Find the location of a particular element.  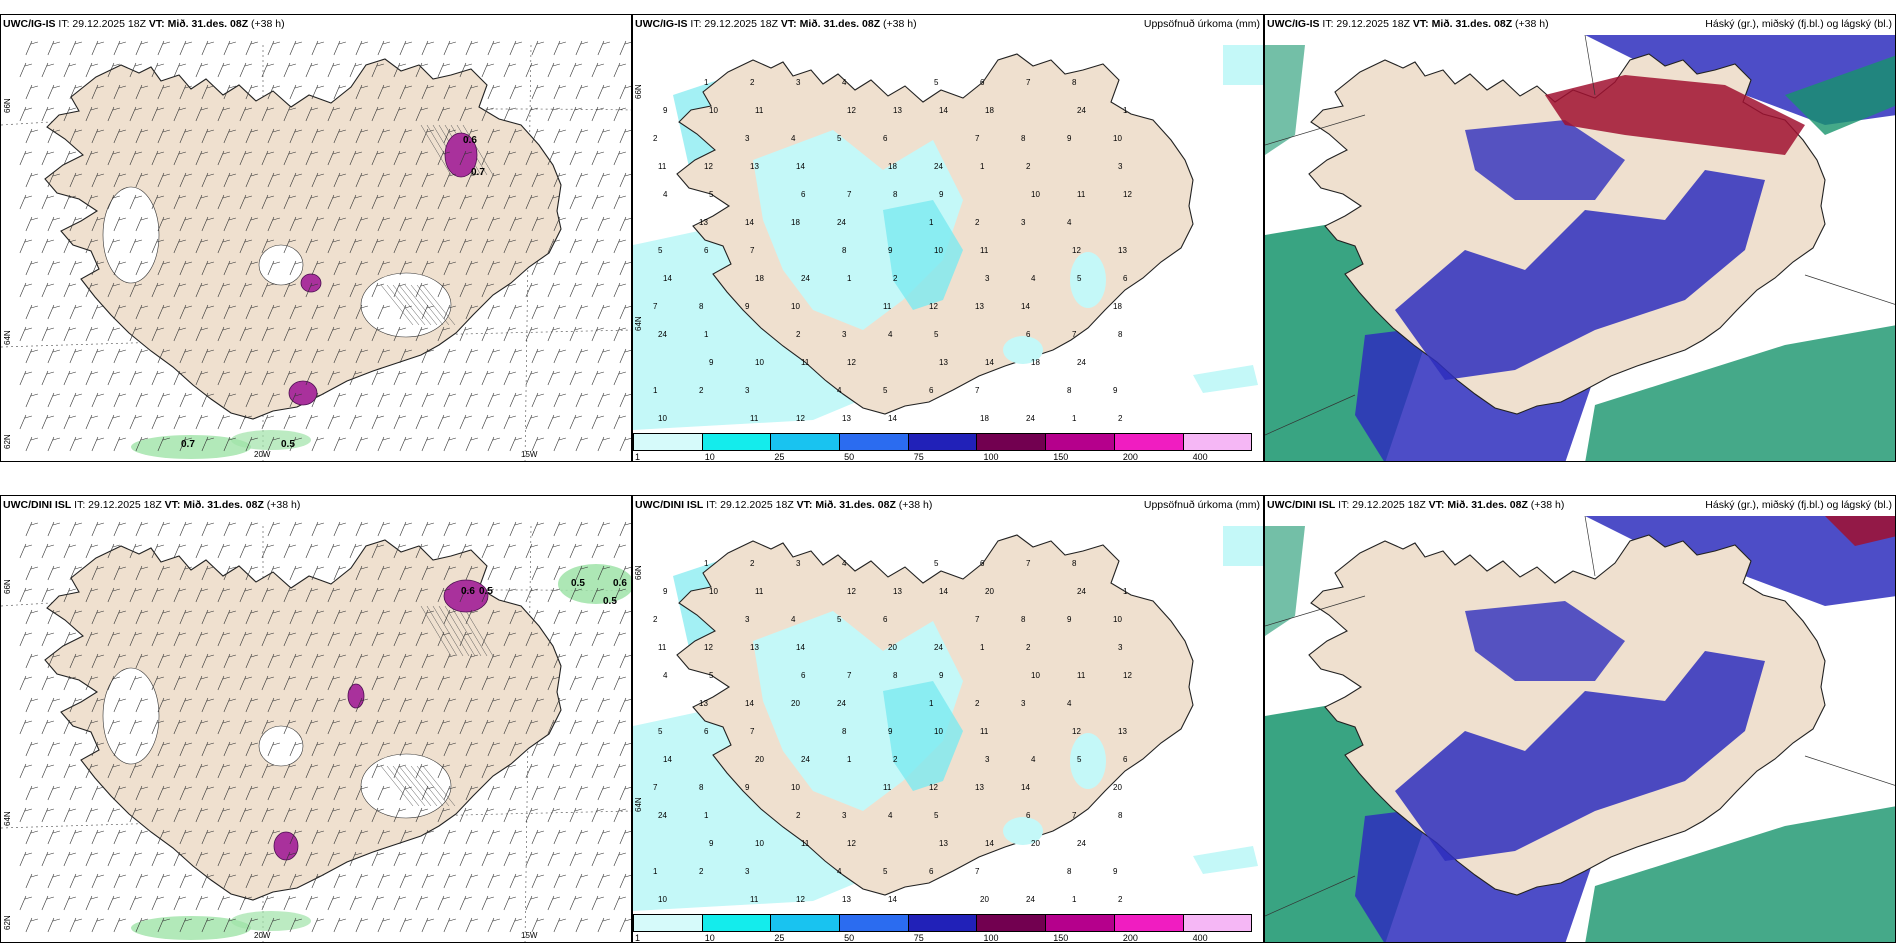

precip-value: 3 is located at coordinates (1120, 166).